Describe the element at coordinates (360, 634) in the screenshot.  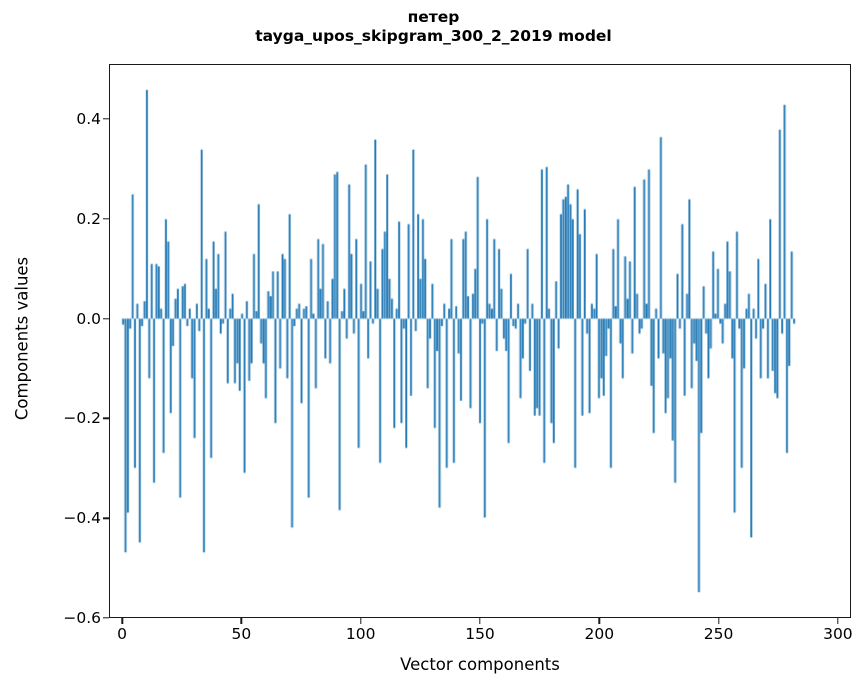
I see `x-tick-label: 100` at that location.